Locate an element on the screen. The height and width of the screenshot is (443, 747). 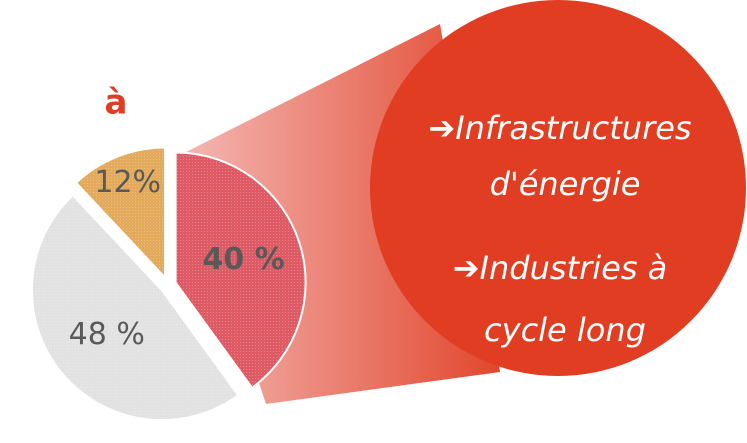
callout-text: d'énergie is located at coordinates (565, 184).